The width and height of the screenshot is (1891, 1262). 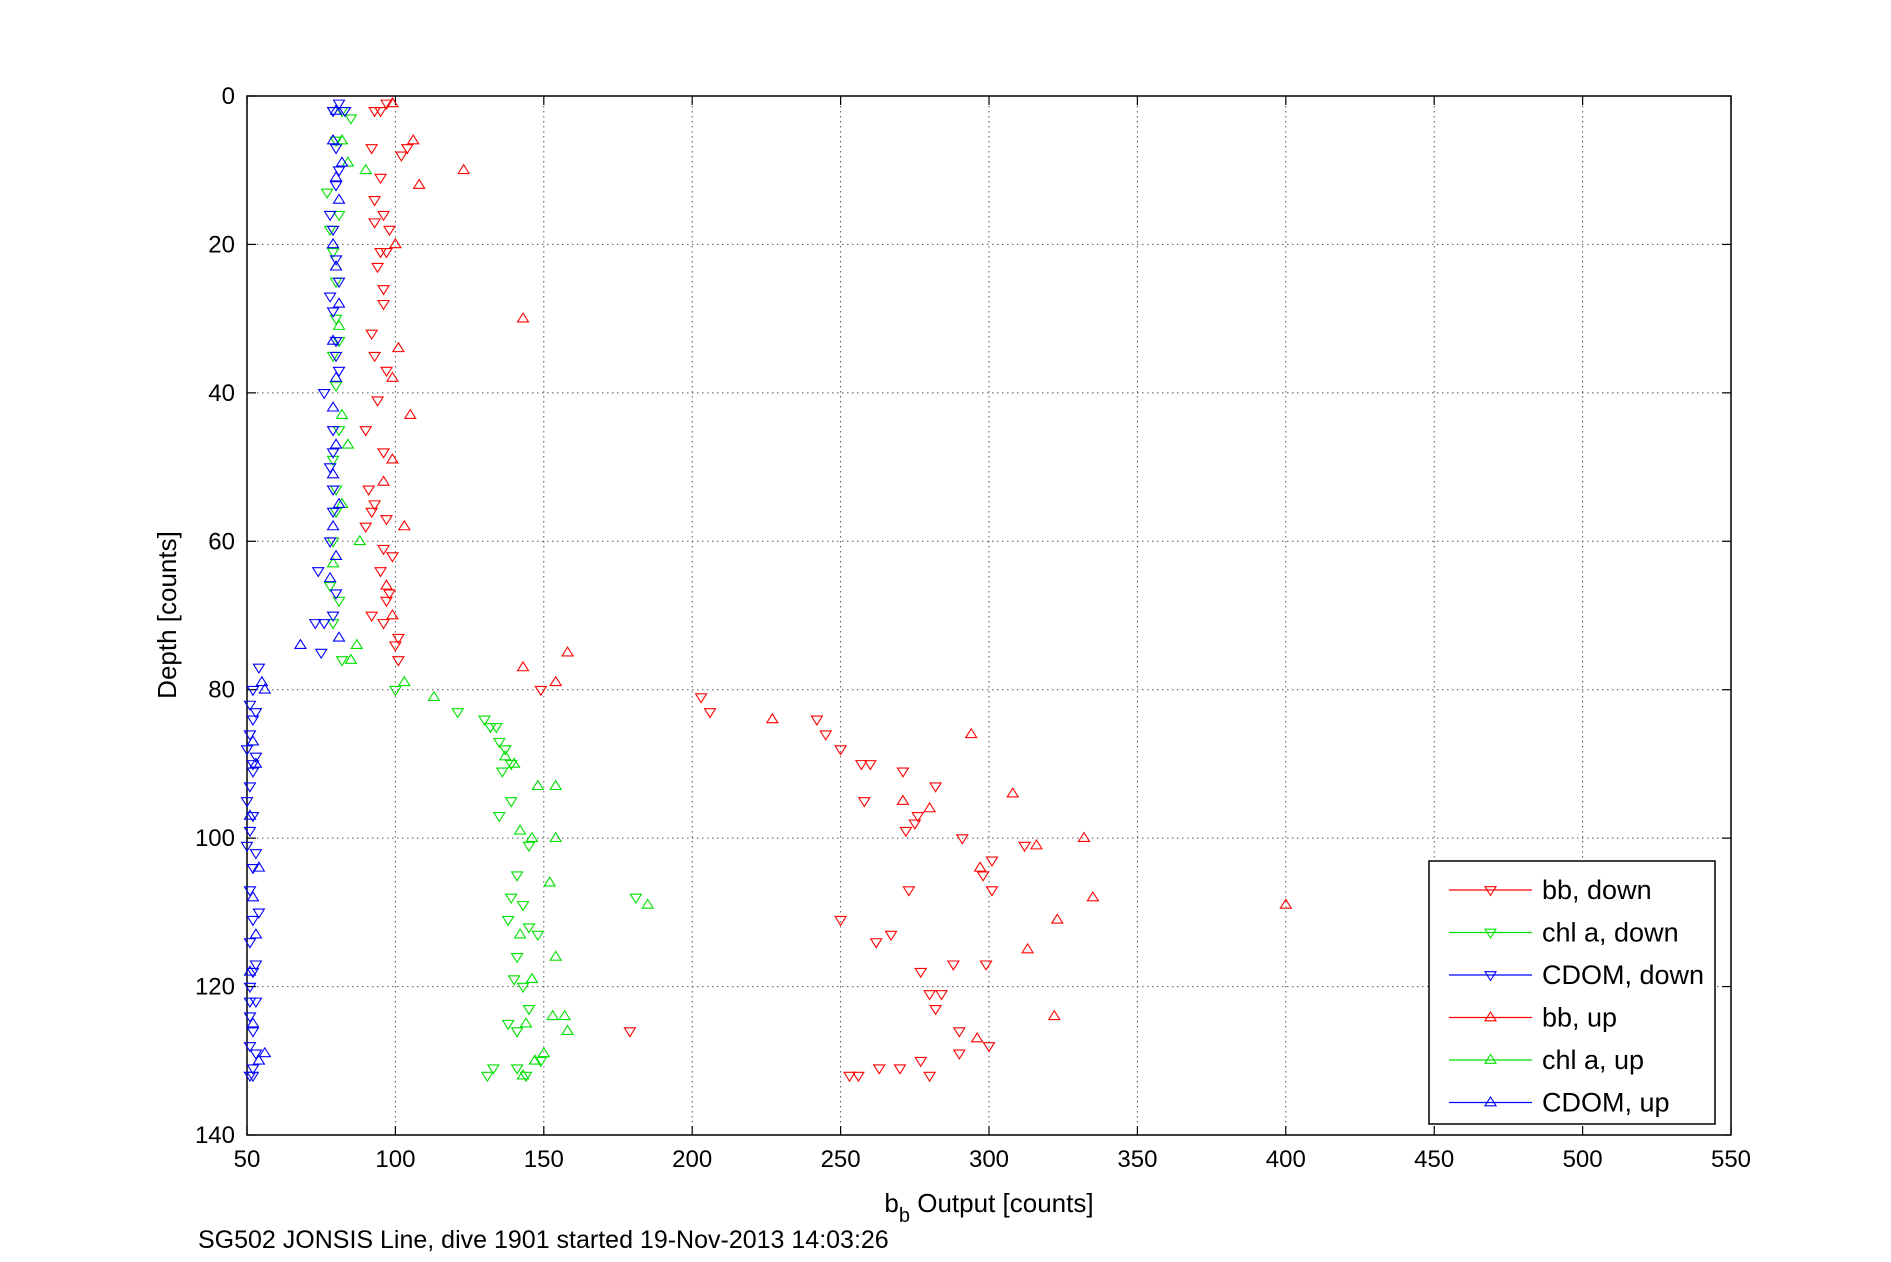 I want to click on y-tick-label: 40, so click(x=221, y=393).